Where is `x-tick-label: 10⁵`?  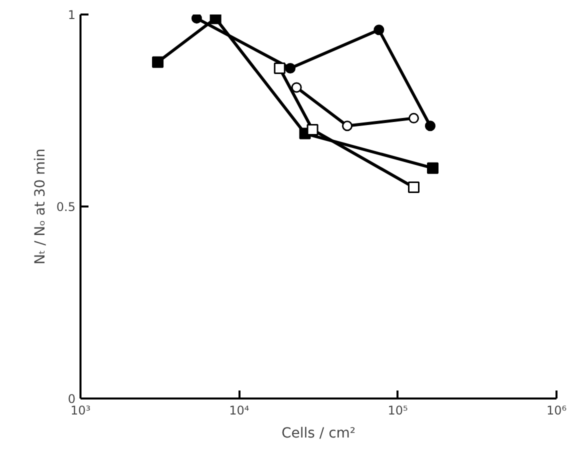
x-tick-label: 10⁵ is located at coordinates (398, 411).